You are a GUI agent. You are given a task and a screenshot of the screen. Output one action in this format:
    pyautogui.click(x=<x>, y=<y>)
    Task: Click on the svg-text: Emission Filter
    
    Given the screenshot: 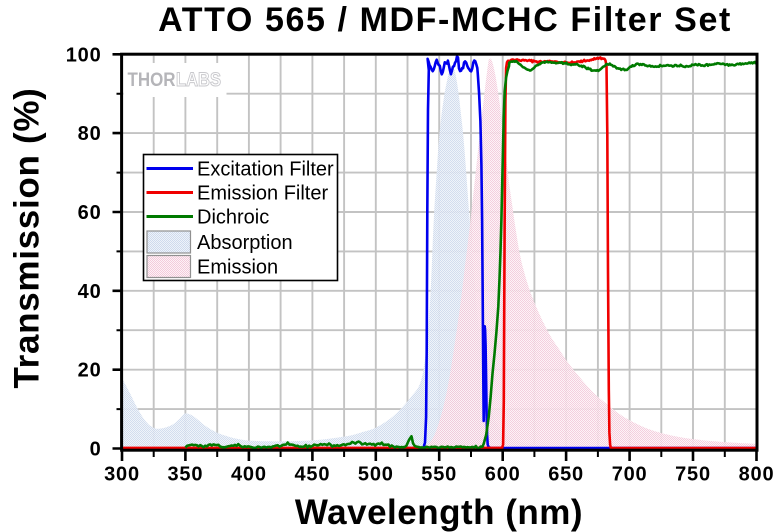 What is the action you would take?
    pyautogui.click(x=262, y=194)
    